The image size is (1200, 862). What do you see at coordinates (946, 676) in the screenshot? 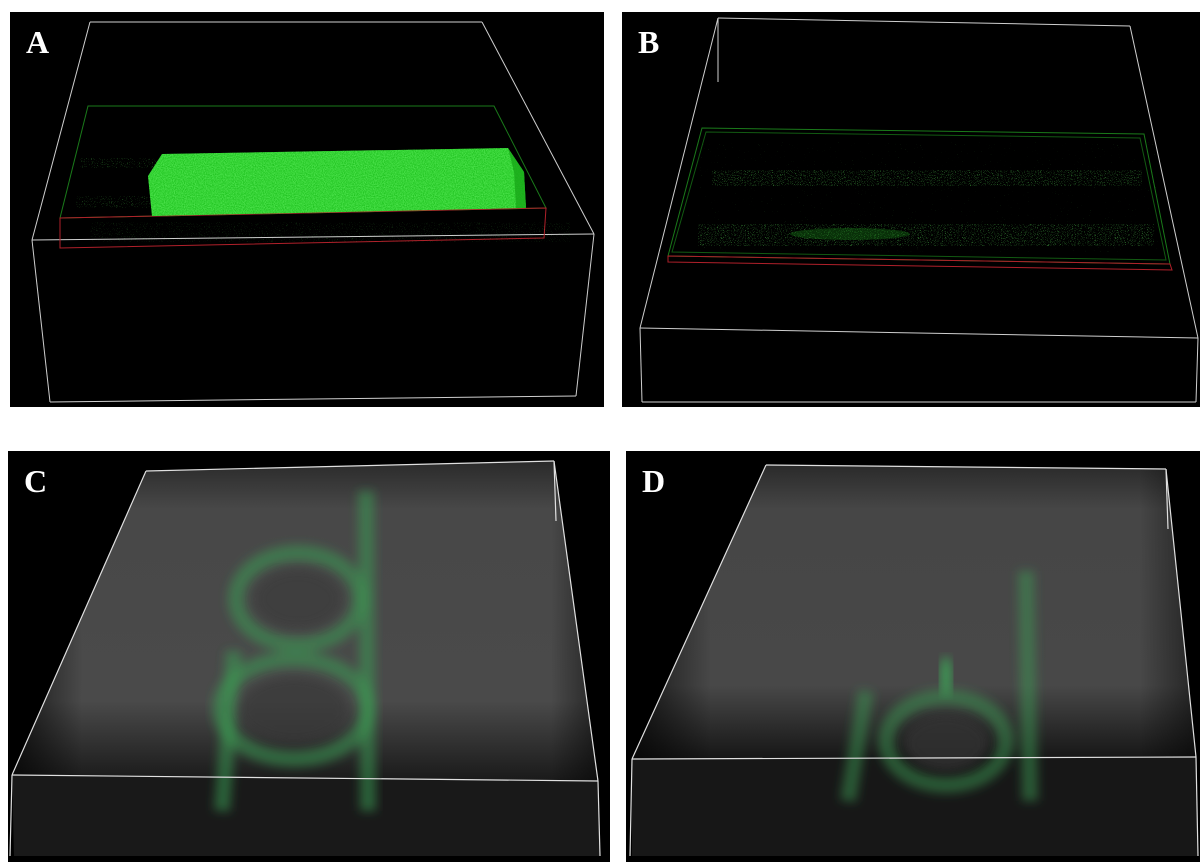
I see `bright-spot` at bounding box center [946, 676].